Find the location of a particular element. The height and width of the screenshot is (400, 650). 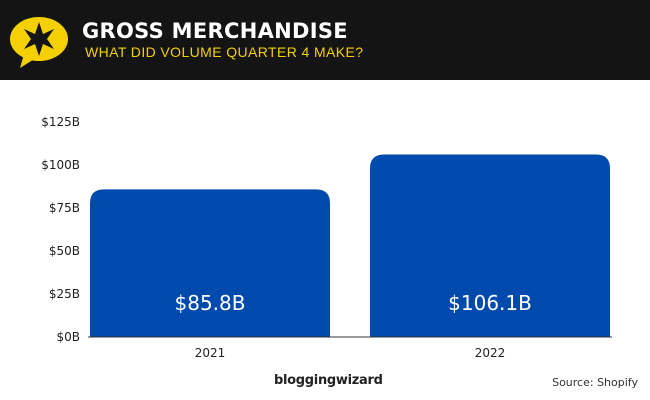

y-tick-label: $100B is located at coordinates (60, 165).